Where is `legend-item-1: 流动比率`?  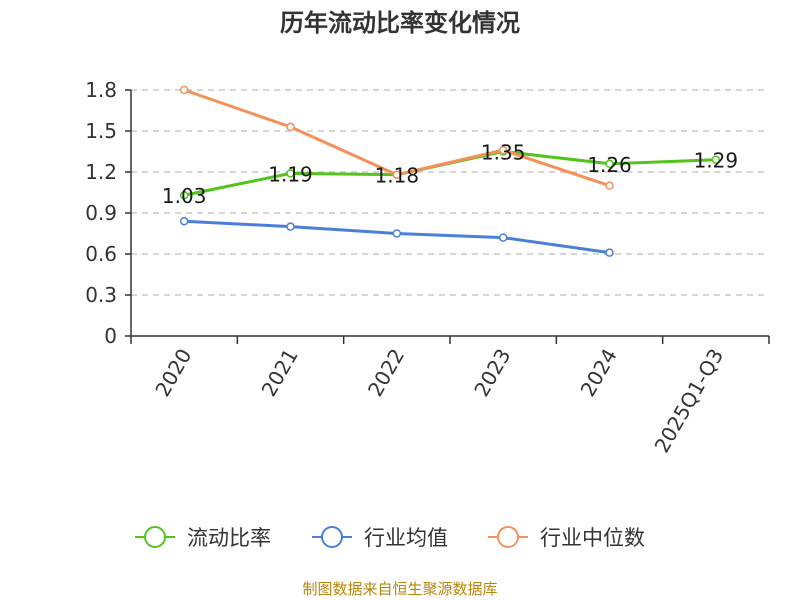 legend-item-1: 流动比率 is located at coordinates (203, 538).